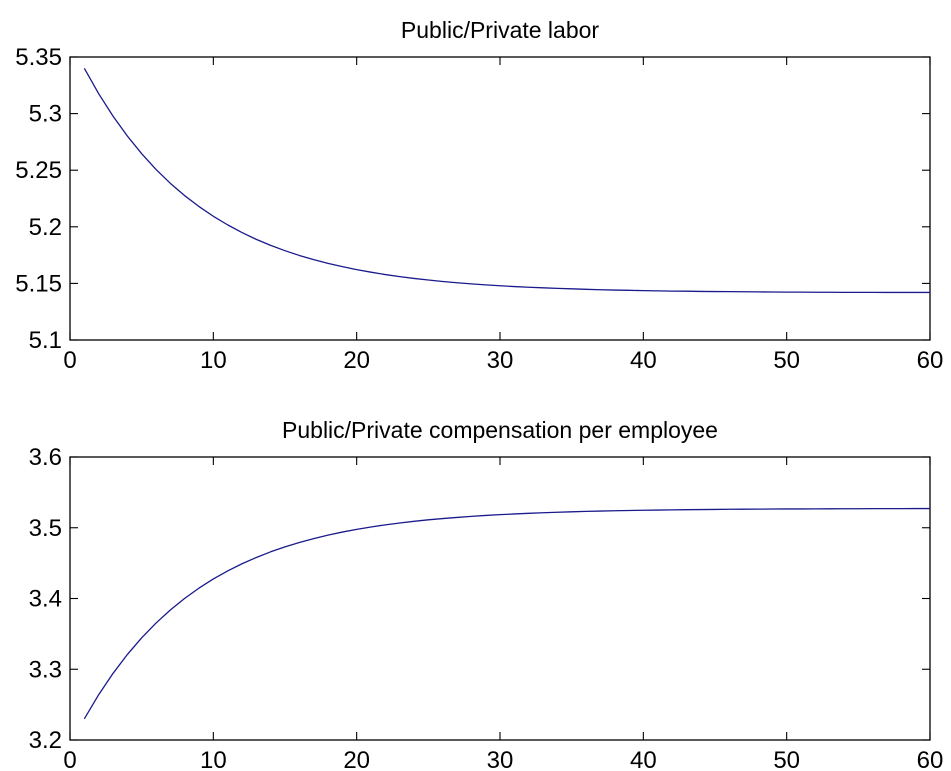 This screenshot has height=771, width=951. Describe the element at coordinates (45, 599) in the screenshot. I see `y-tick-label: 3.4` at that location.